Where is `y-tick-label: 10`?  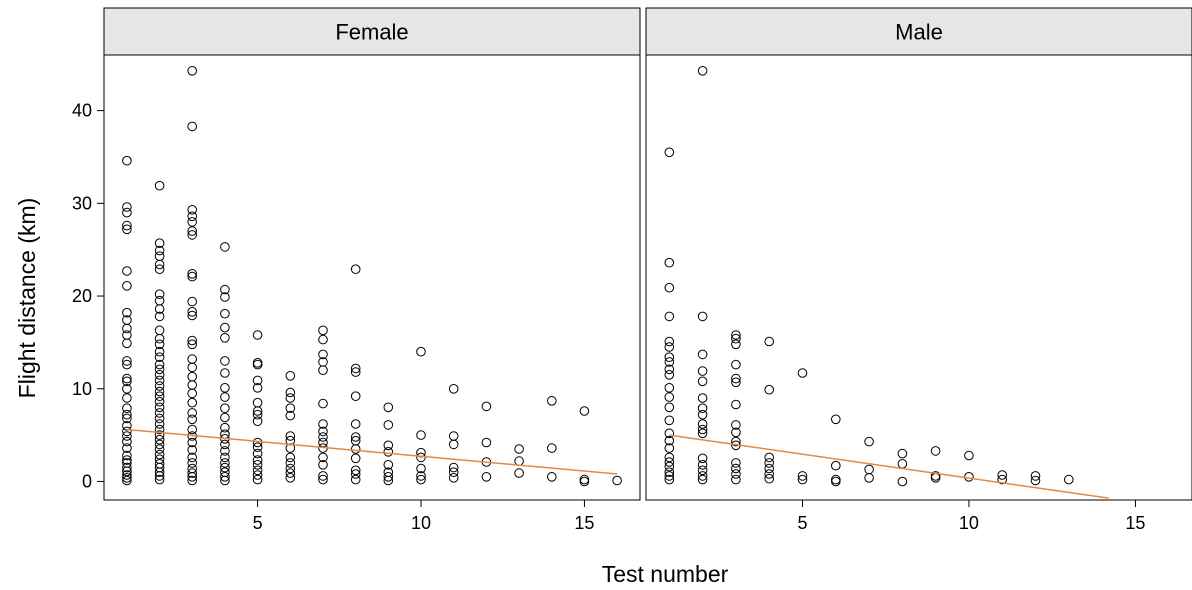 y-tick-label: 10 is located at coordinates (82, 389).